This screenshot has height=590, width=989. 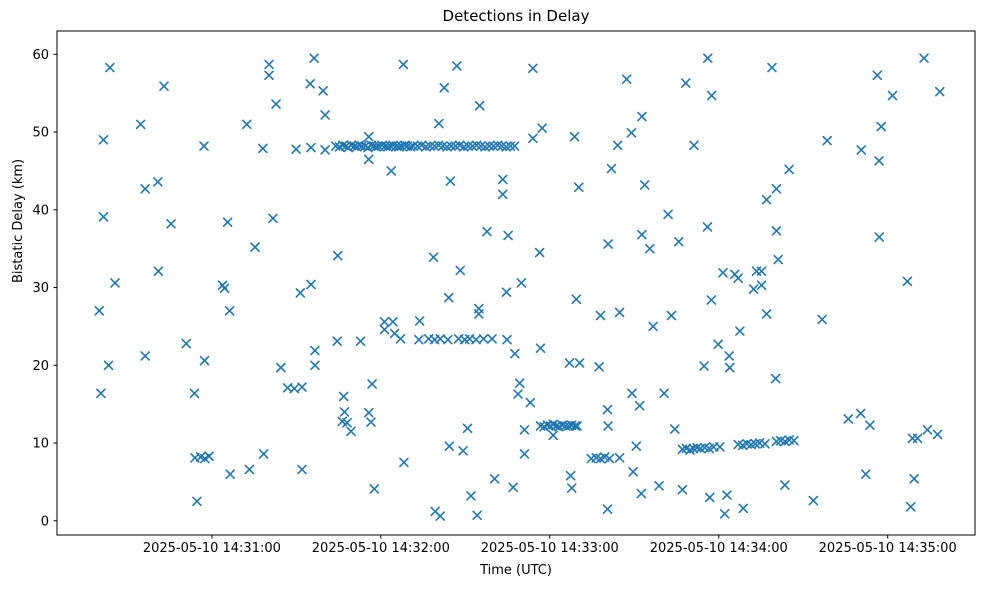 I want to click on x-tick-label: 2025-05-10 14:33:00, so click(x=550, y=548).